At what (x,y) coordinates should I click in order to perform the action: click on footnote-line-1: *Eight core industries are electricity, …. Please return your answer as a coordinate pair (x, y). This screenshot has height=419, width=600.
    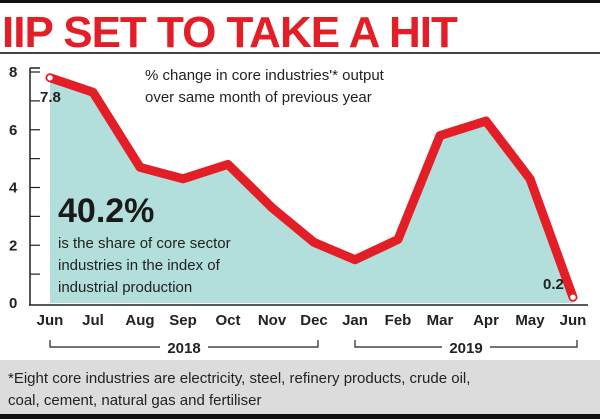
    Looking at the image, I should click on (239, 378).